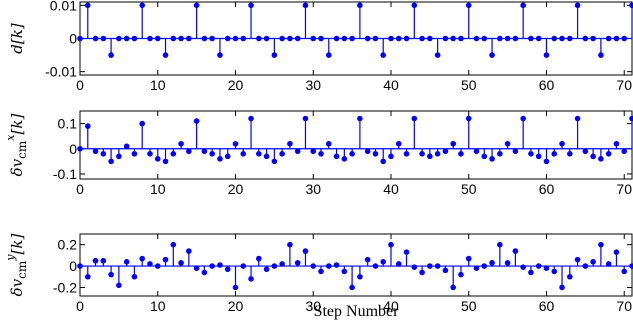 The image size is (633, 326). I want to click on x-axis-label: Step Number, so click(357, 311).